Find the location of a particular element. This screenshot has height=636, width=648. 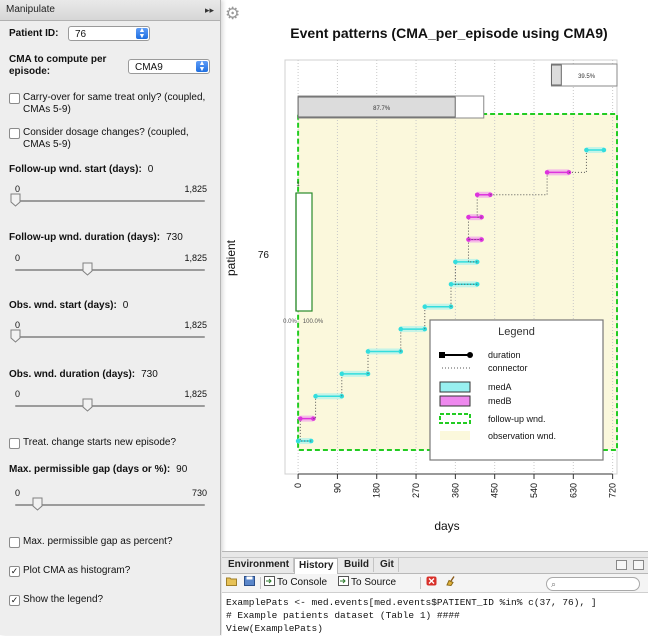

max-gap-label-text: Max. permissible gap (days or %): is located at coordinates (90, 469).